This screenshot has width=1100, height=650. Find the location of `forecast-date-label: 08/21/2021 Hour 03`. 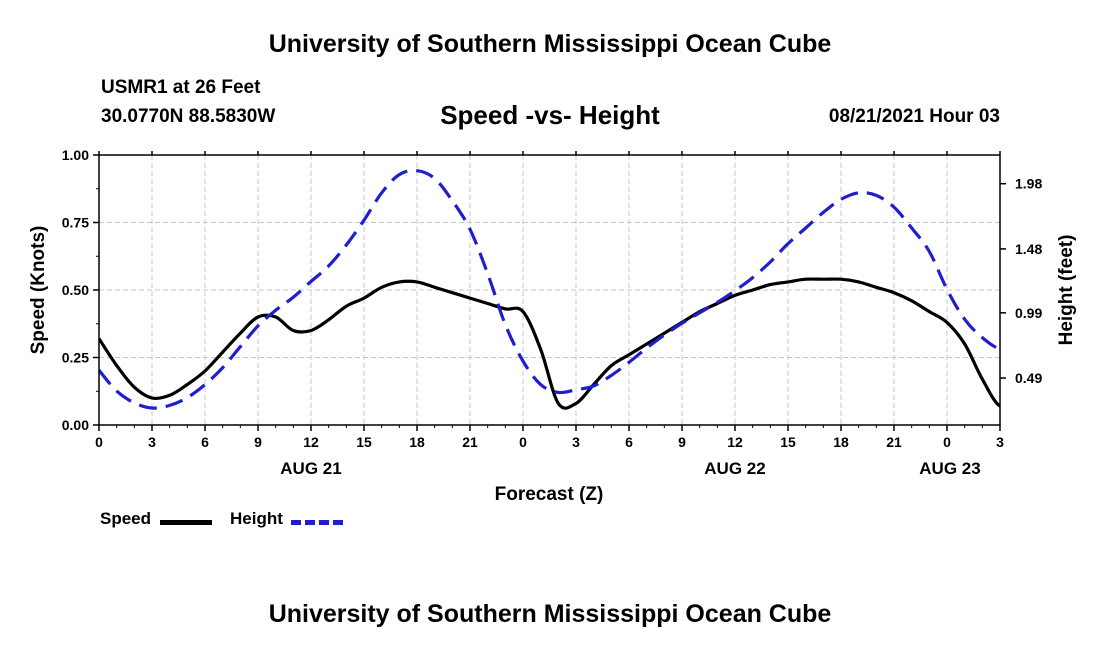

forecast-date-label: 08/21/2021 Hour 03 is located at coordinates (914, 116).